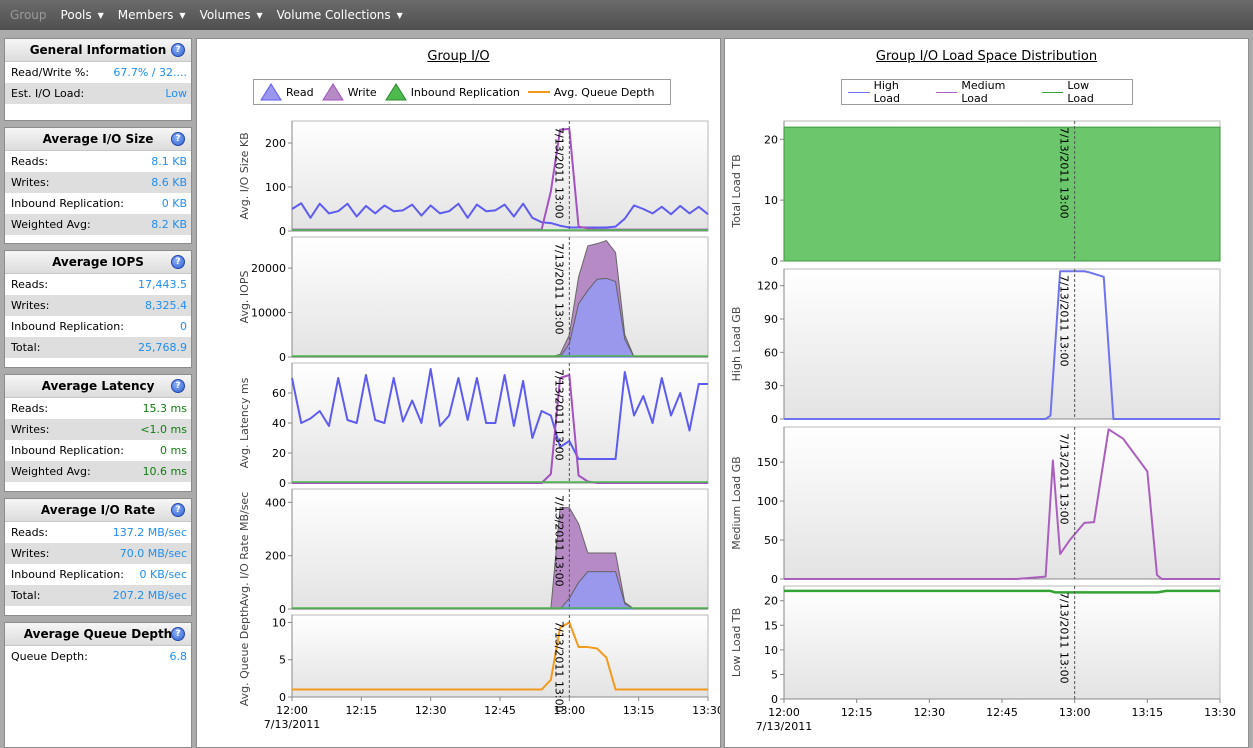 Image resolution: width=1253 pixels, height=748 pixels. Describe the element at coordinates (767, 286) in the screenshot. I see `y-tick-label: 120` at that location.